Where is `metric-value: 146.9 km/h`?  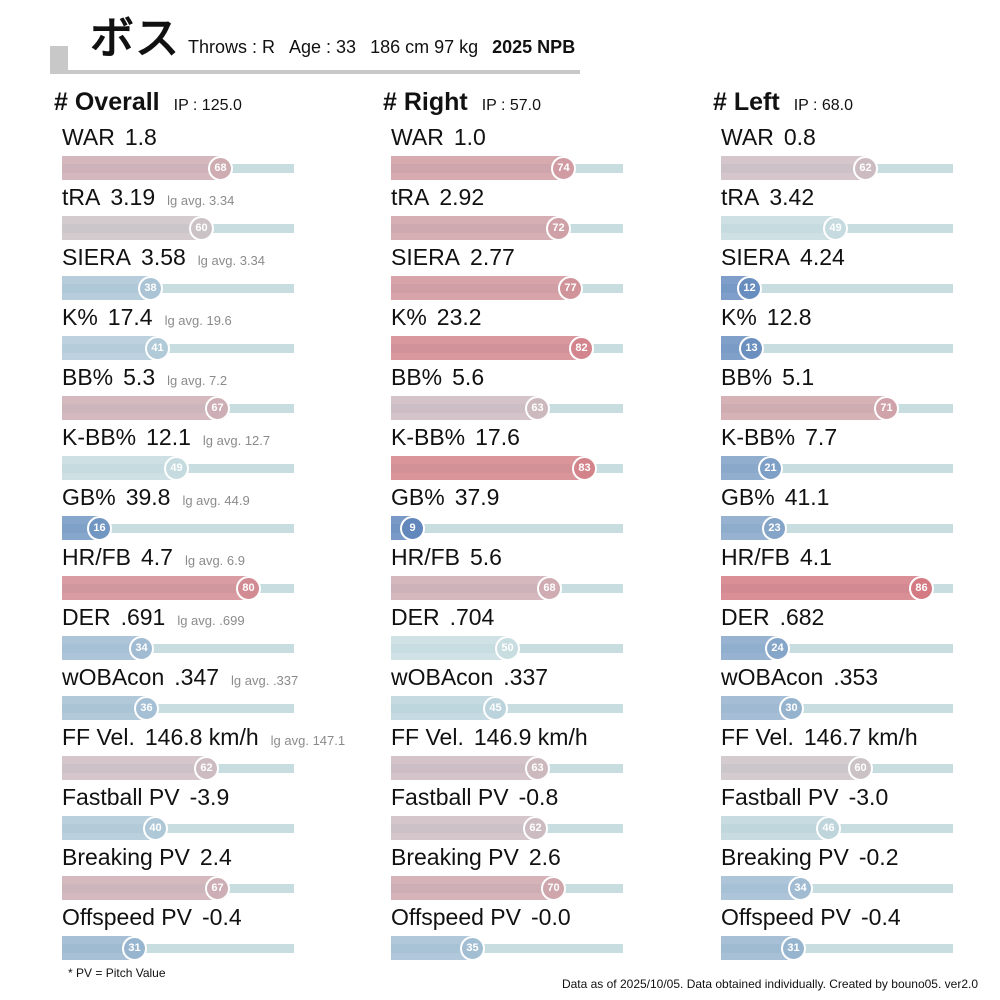 metric-value: 146.9 km/h is located at coordinates (530, 737).